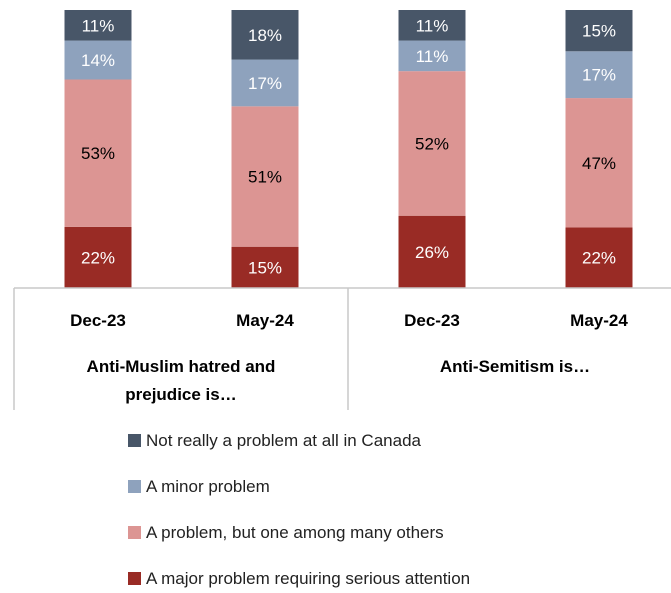 The height and width of the screenshot is (593, 671). I want to click on legend-label: Not really a problem at all in Canada, so click(284, 440).